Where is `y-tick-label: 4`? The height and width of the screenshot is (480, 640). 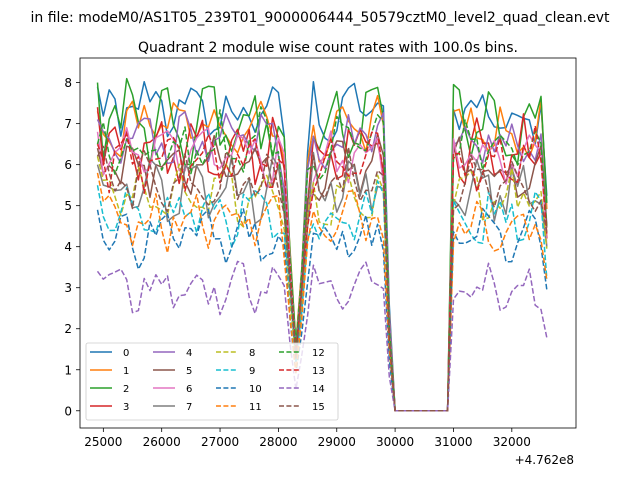 y-tick-label: 4 is located at coordinates (68, 247).